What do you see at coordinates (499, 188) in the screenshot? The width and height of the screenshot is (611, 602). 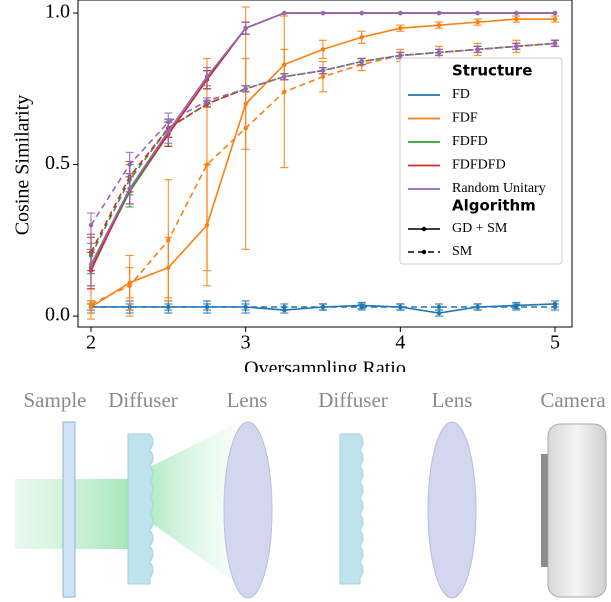 I see `legend-label: Random Unitary` at bounding box center [499, 188].